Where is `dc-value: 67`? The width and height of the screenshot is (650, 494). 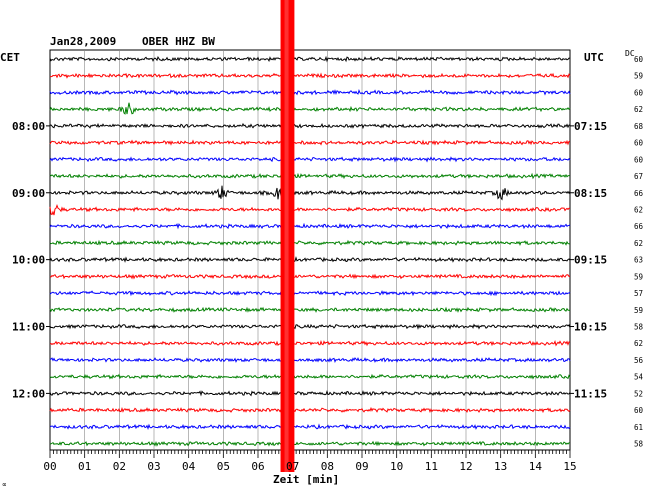
dc-value: 67 is located at coordinates (638, 176).